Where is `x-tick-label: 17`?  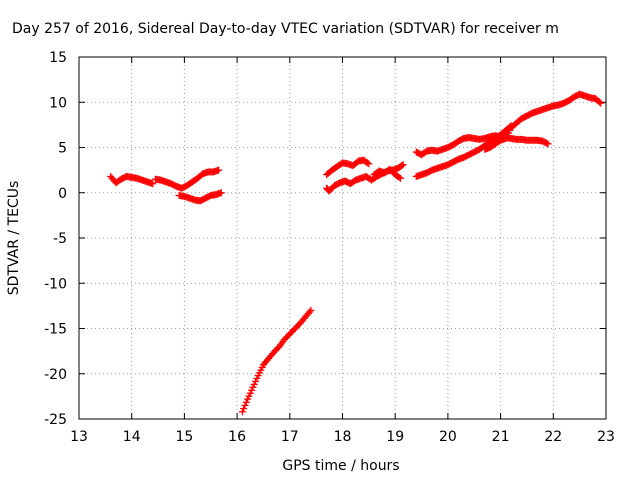 x-tick-label: 17 is located at coordinates (290, 437).